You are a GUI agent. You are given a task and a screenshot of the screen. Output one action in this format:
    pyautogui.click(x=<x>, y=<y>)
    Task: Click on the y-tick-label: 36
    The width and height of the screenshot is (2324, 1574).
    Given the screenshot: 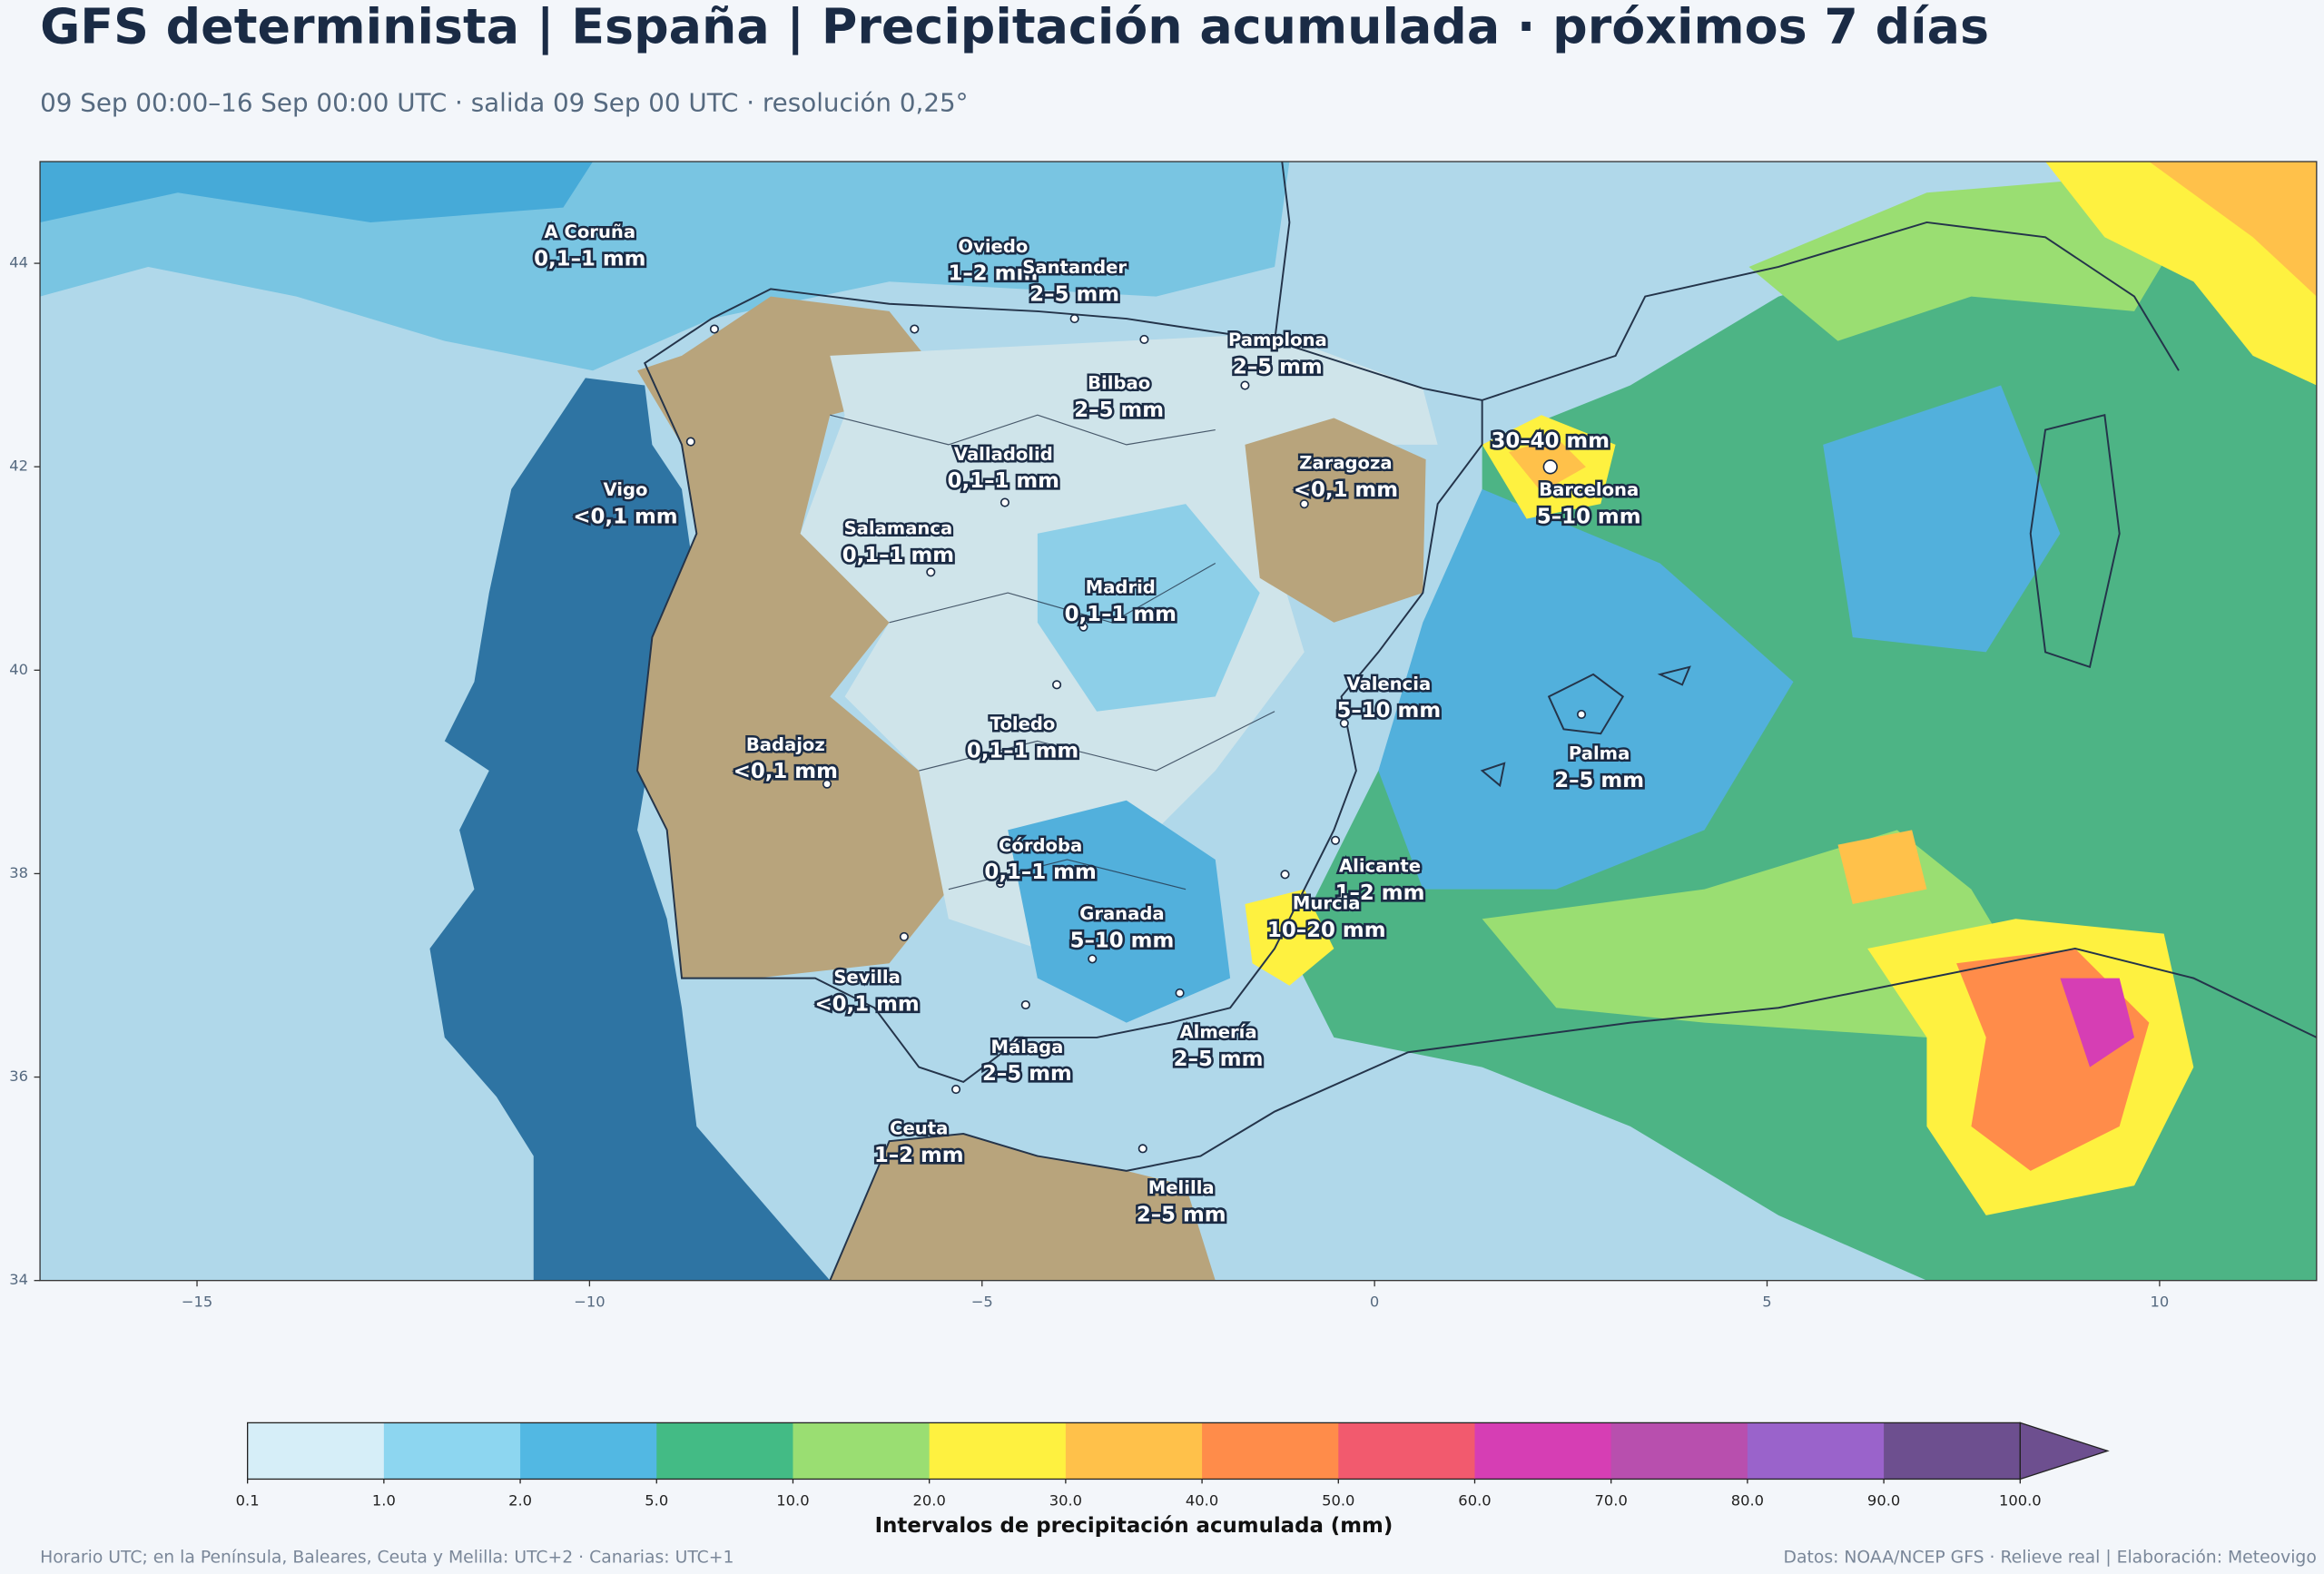 What is the action you would take?
    pyautogui.click(x=18, y=1076)
    